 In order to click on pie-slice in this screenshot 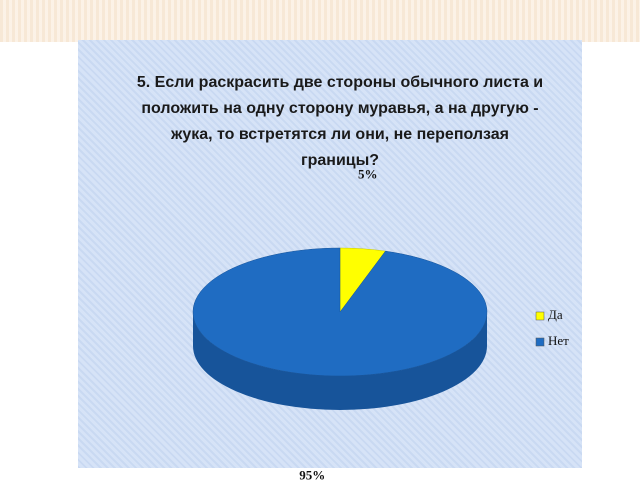, I will do `click(340, 312)`.